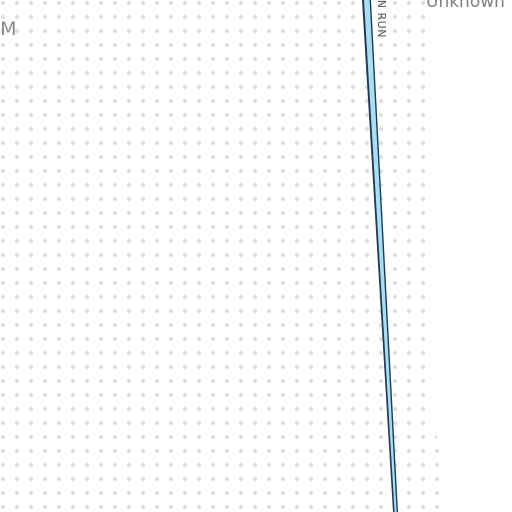 Image resolution: width=512 pixels, height=512 pixels. I want to click on unknown-label: Unknown, so click(465, 6).